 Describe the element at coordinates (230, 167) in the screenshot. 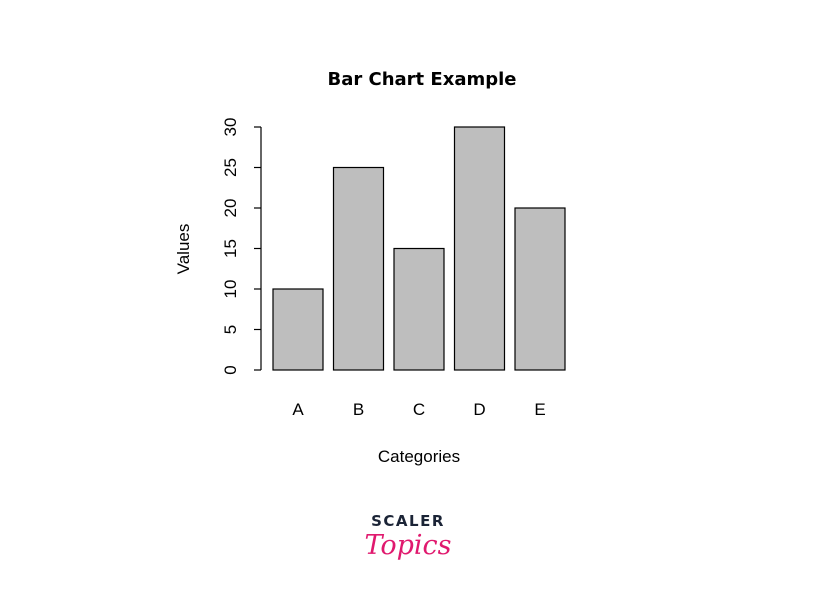

I see `y-tick-label: 25` at that location.